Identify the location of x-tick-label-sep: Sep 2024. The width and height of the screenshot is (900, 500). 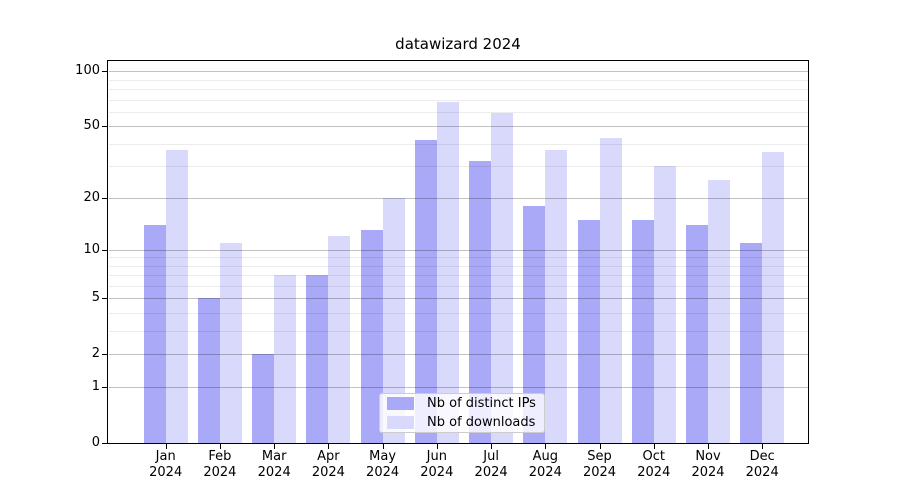
(599, 464).